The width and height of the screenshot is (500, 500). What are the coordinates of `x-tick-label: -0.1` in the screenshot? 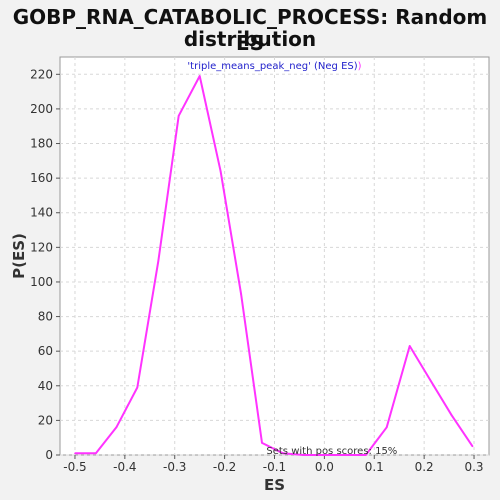 It's located at (274, 467).